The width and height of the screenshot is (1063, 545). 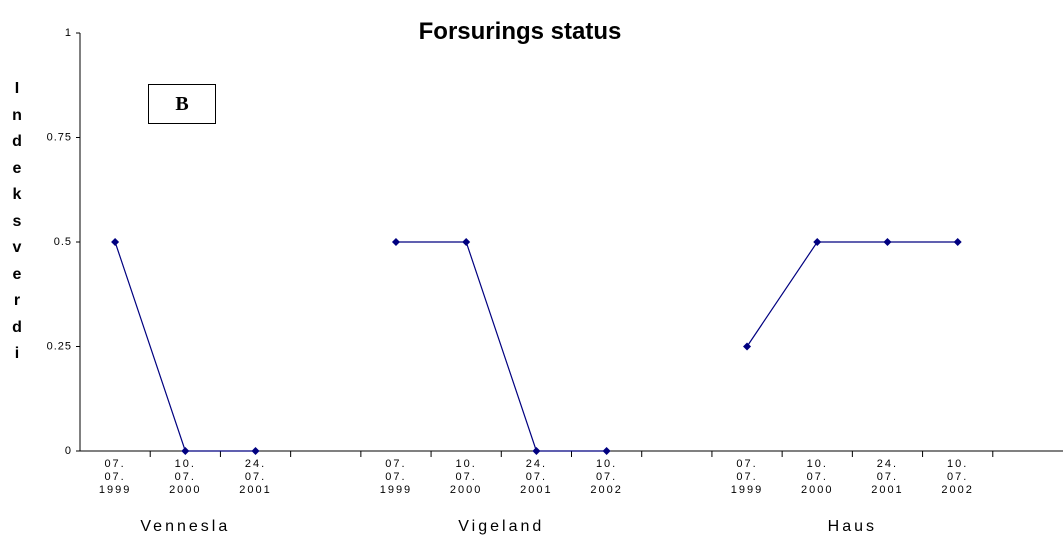 What do you see at coordinates (17, 221) in the screenshot?
I see `y-axis-label: Indeksverdi` at bounding box center [17, 221].